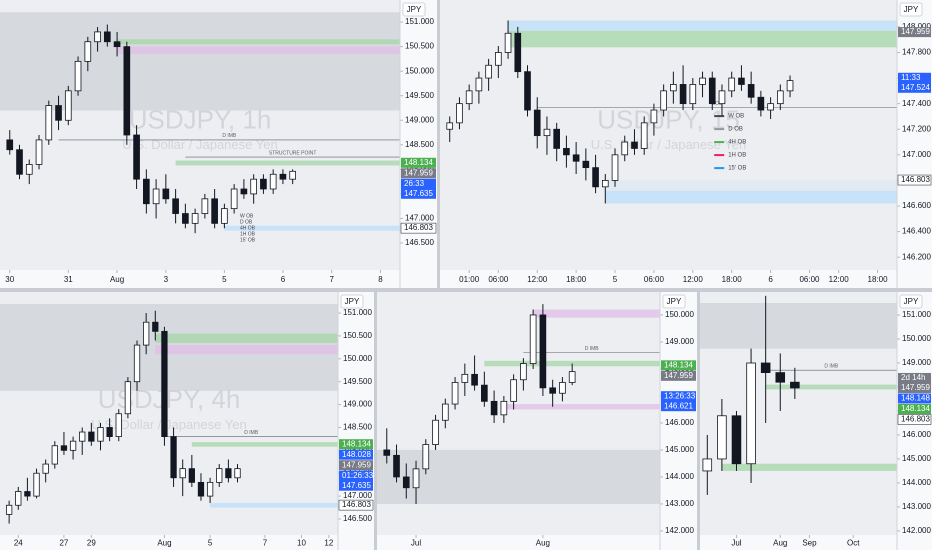 This screenshot has width=932, height=550. I want to click on legend-label: 4H OB, so click(248, 228).